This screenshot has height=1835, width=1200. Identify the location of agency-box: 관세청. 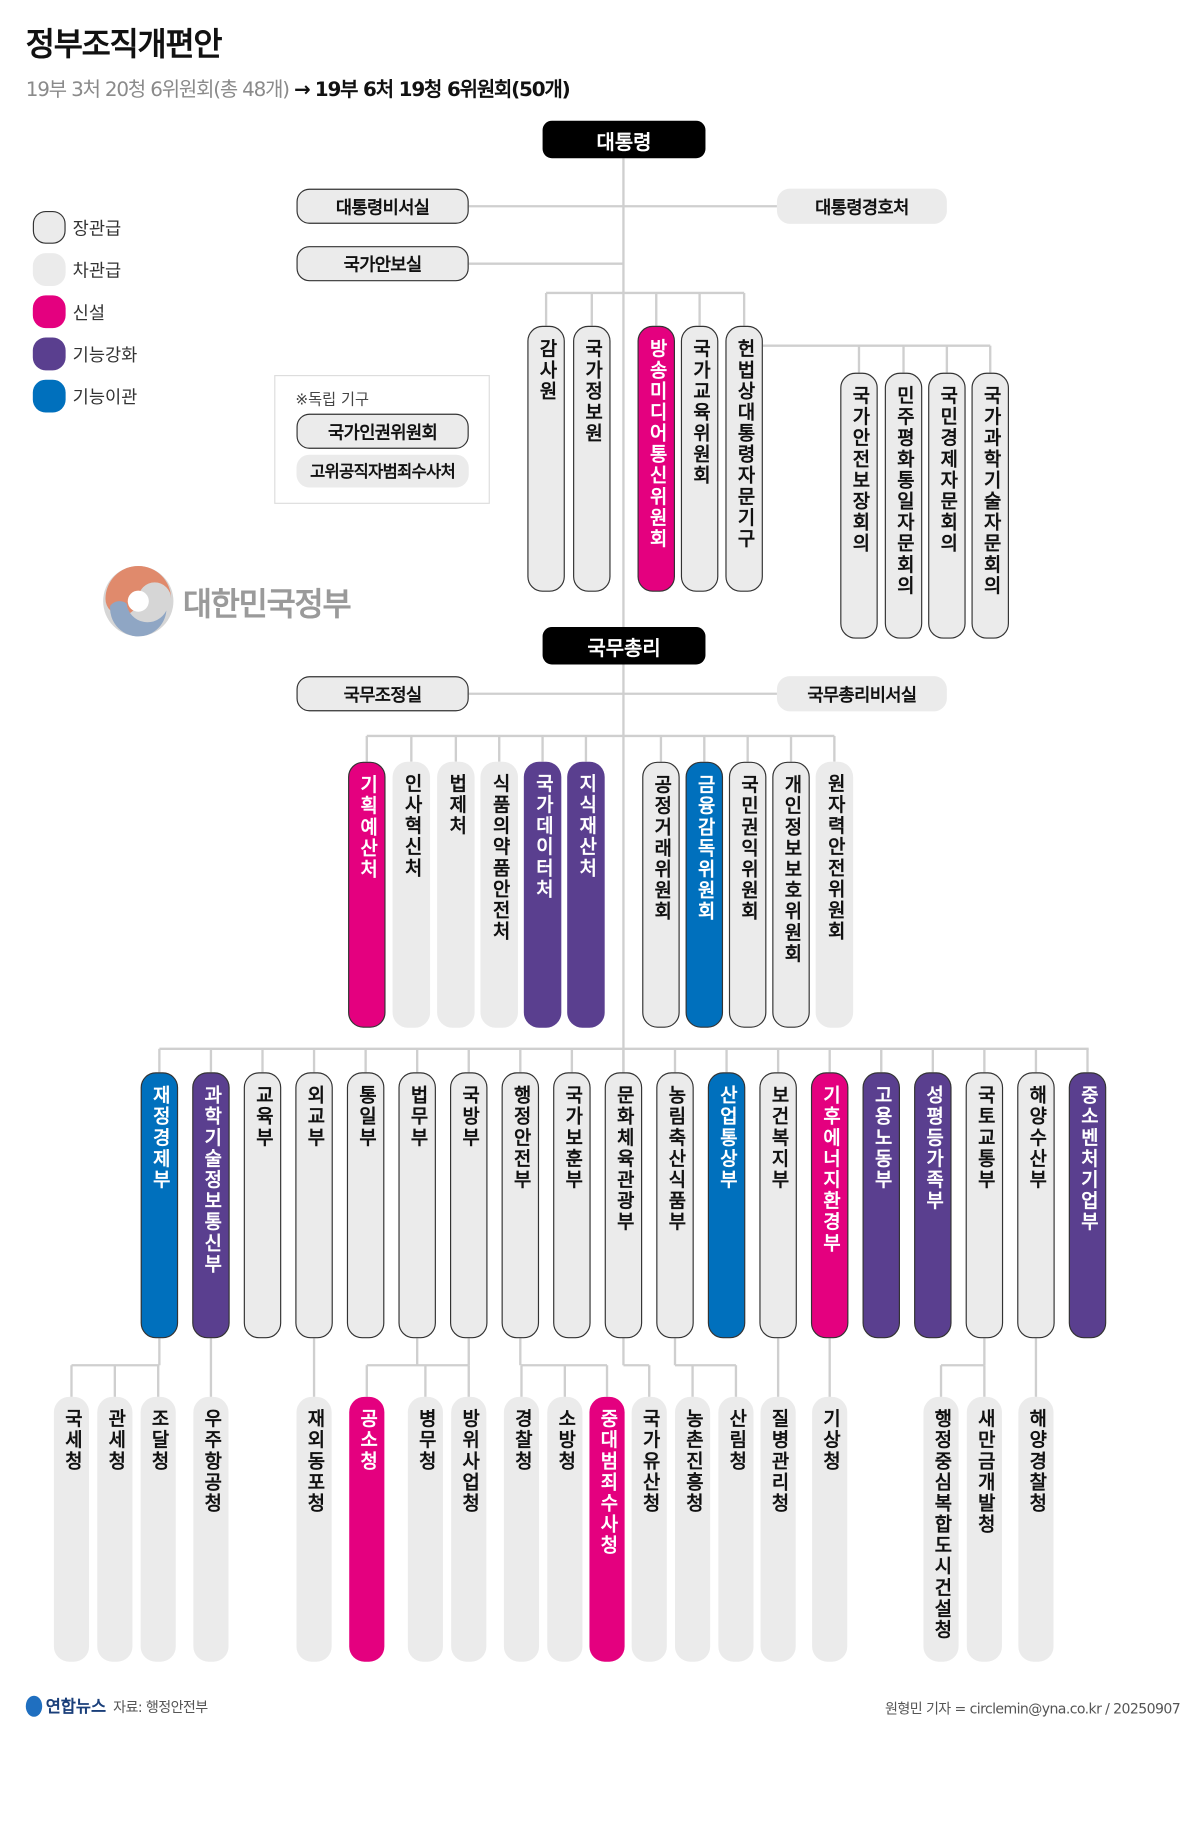
(115, 1529).